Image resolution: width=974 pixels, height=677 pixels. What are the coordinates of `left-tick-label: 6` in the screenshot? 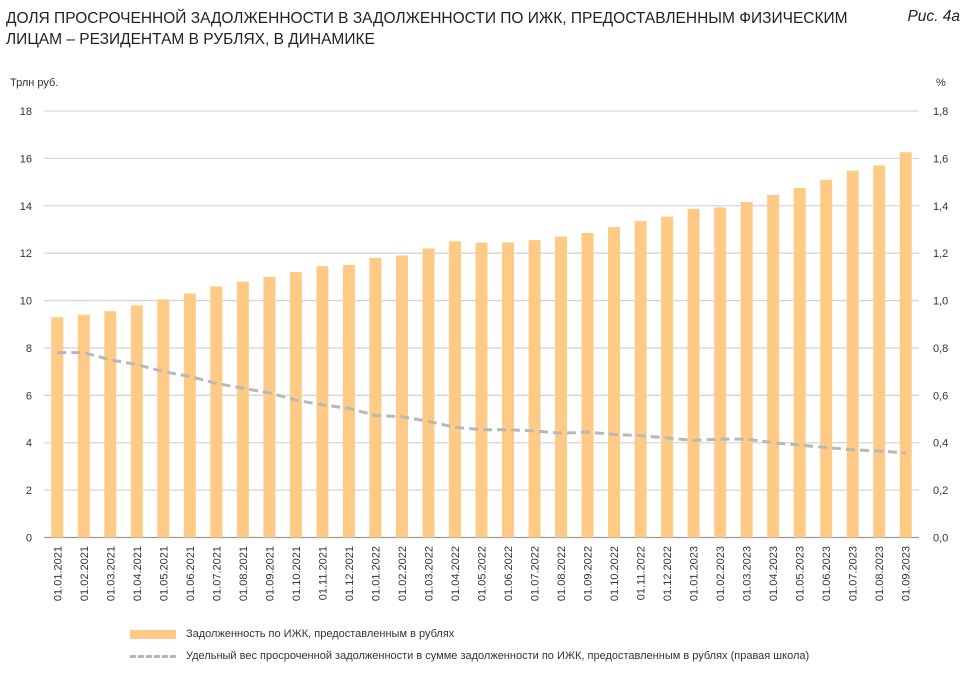 It's located at (29, 396).